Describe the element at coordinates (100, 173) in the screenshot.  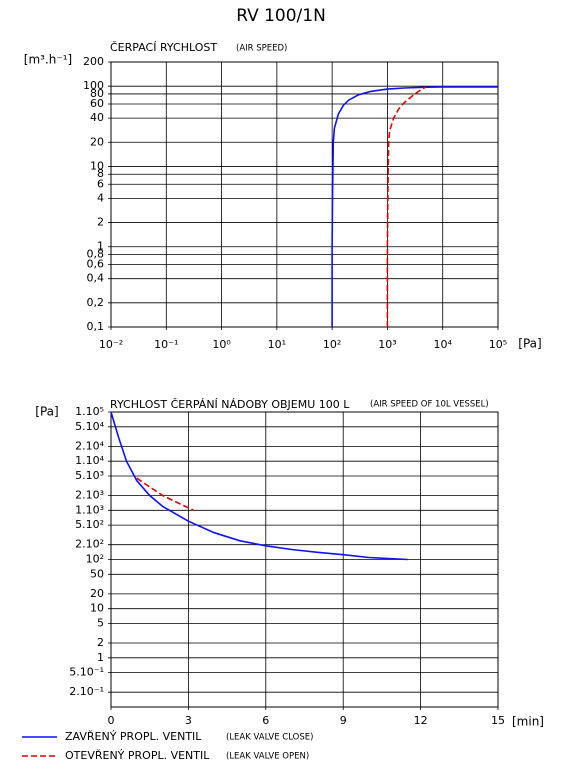
I see `y-tick-label: 8` at that location.